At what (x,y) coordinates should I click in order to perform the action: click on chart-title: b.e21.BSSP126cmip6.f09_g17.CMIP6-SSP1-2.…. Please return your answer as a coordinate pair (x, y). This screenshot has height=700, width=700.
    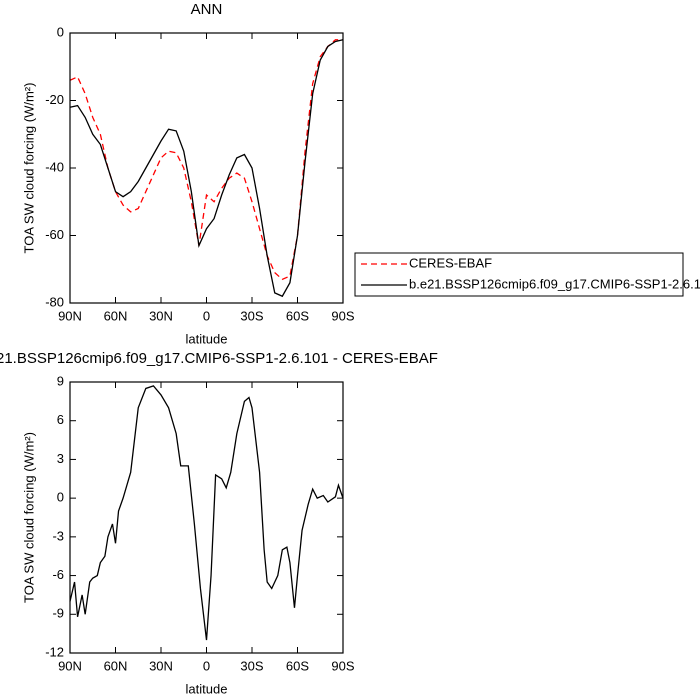
    Looking at the image, I should click on (219, 358).